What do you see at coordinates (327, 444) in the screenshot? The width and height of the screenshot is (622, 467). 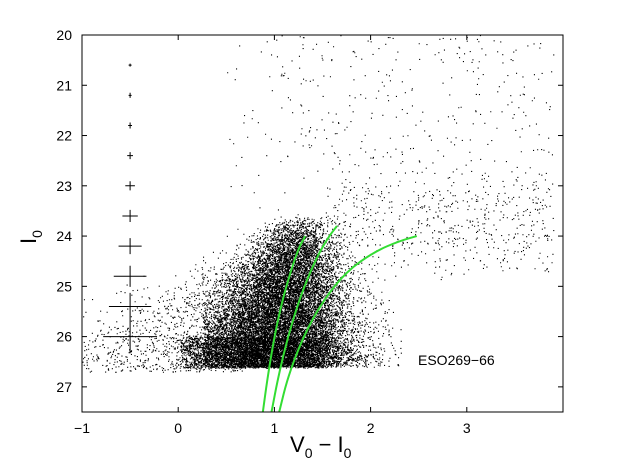 I see `x-label-mid: − I` at bounding box center [327, 444].